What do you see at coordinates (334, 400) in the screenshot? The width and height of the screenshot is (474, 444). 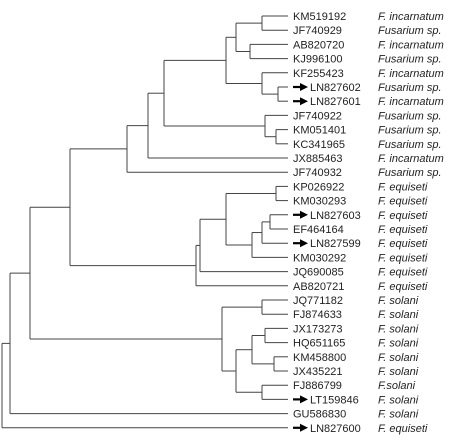 I see `taxon-accession: LT159846` at bounding box center [334, 400].